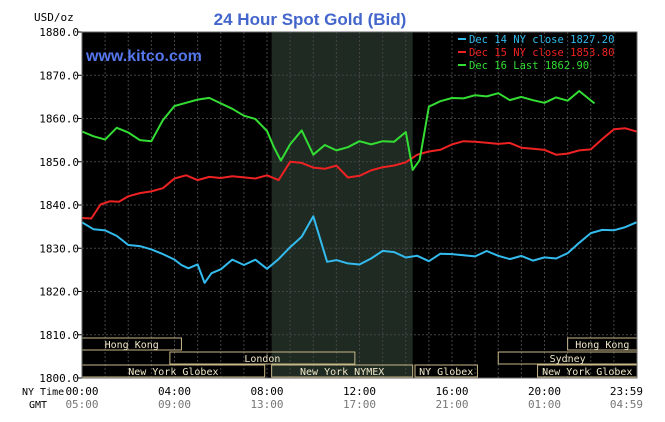  Describe the element at coordinates (544, 391) in the screenshot. I see `x-tick-label-ny: 20:00` at that location.